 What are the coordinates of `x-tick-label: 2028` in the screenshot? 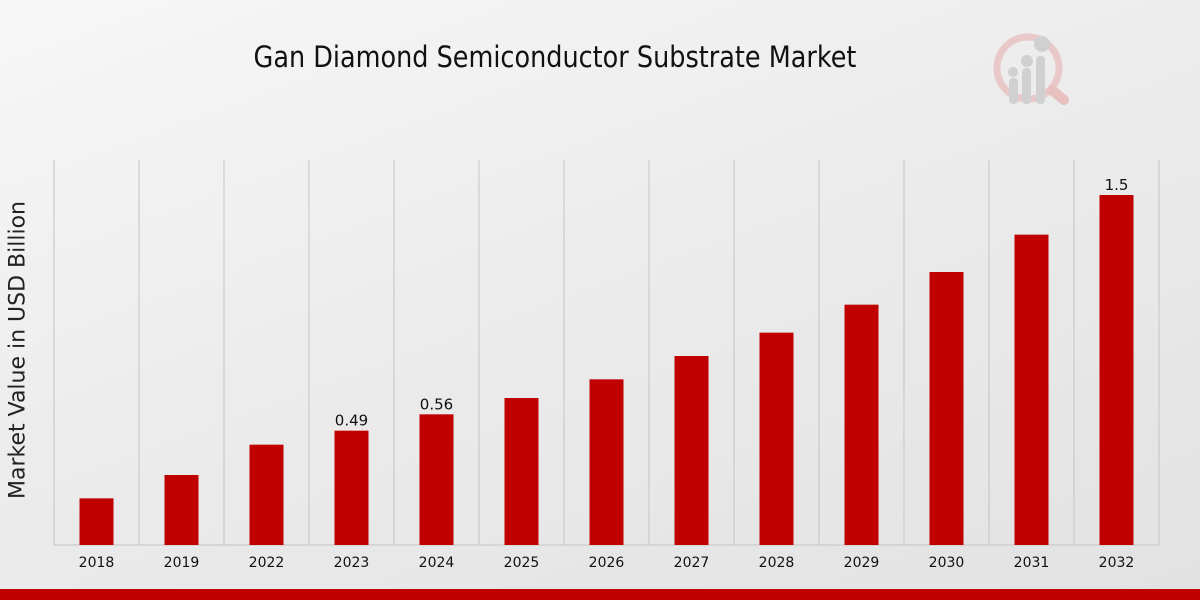 It's located at (777, 563).